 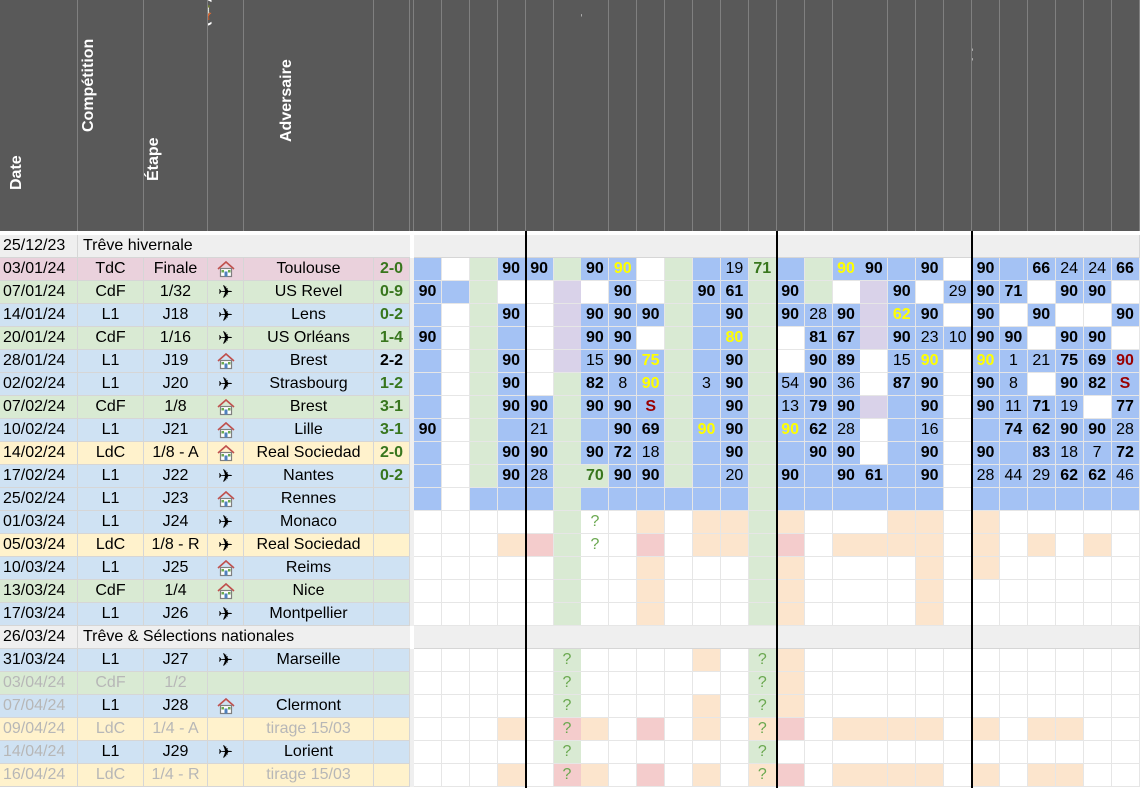 I want to click on row-adversaire: Lille, so click(x=309, y=430).